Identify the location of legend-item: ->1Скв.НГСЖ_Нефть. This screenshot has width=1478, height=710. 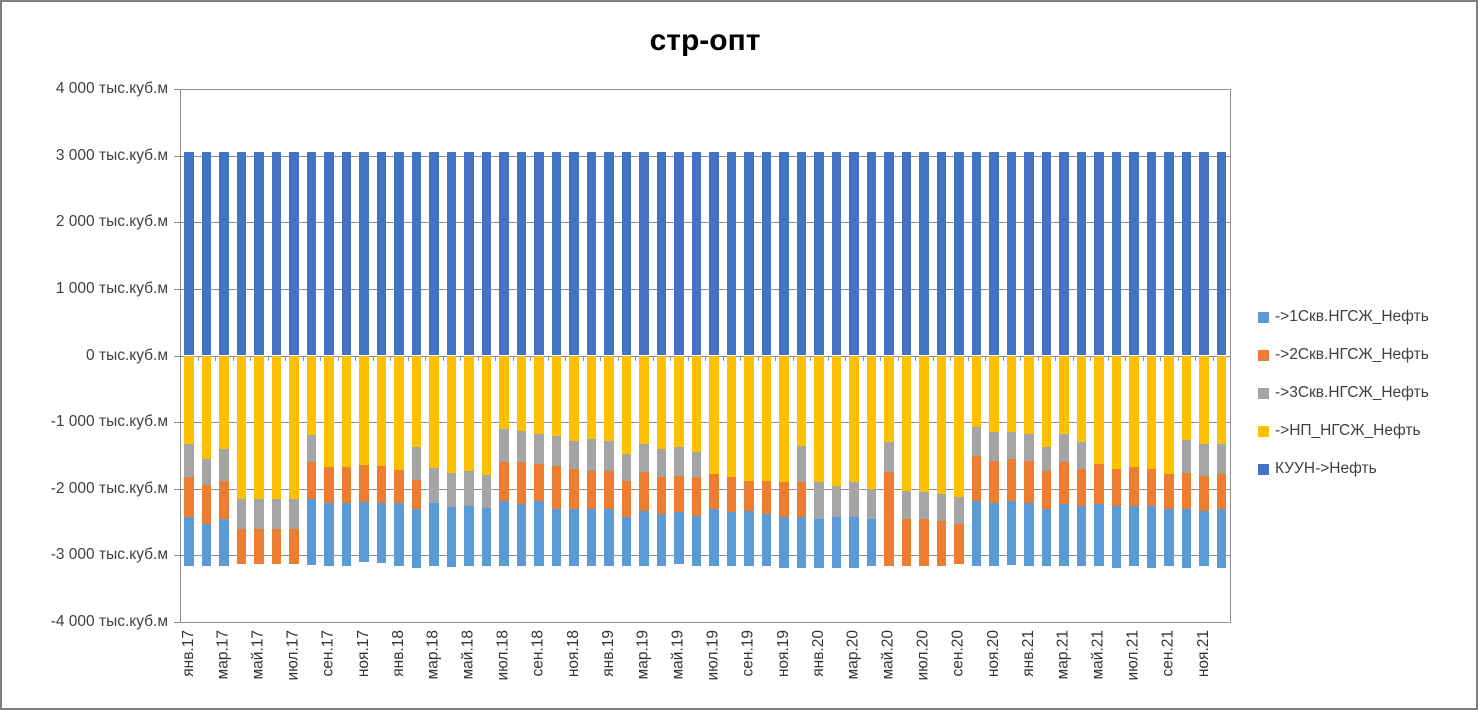
(1365, 317).